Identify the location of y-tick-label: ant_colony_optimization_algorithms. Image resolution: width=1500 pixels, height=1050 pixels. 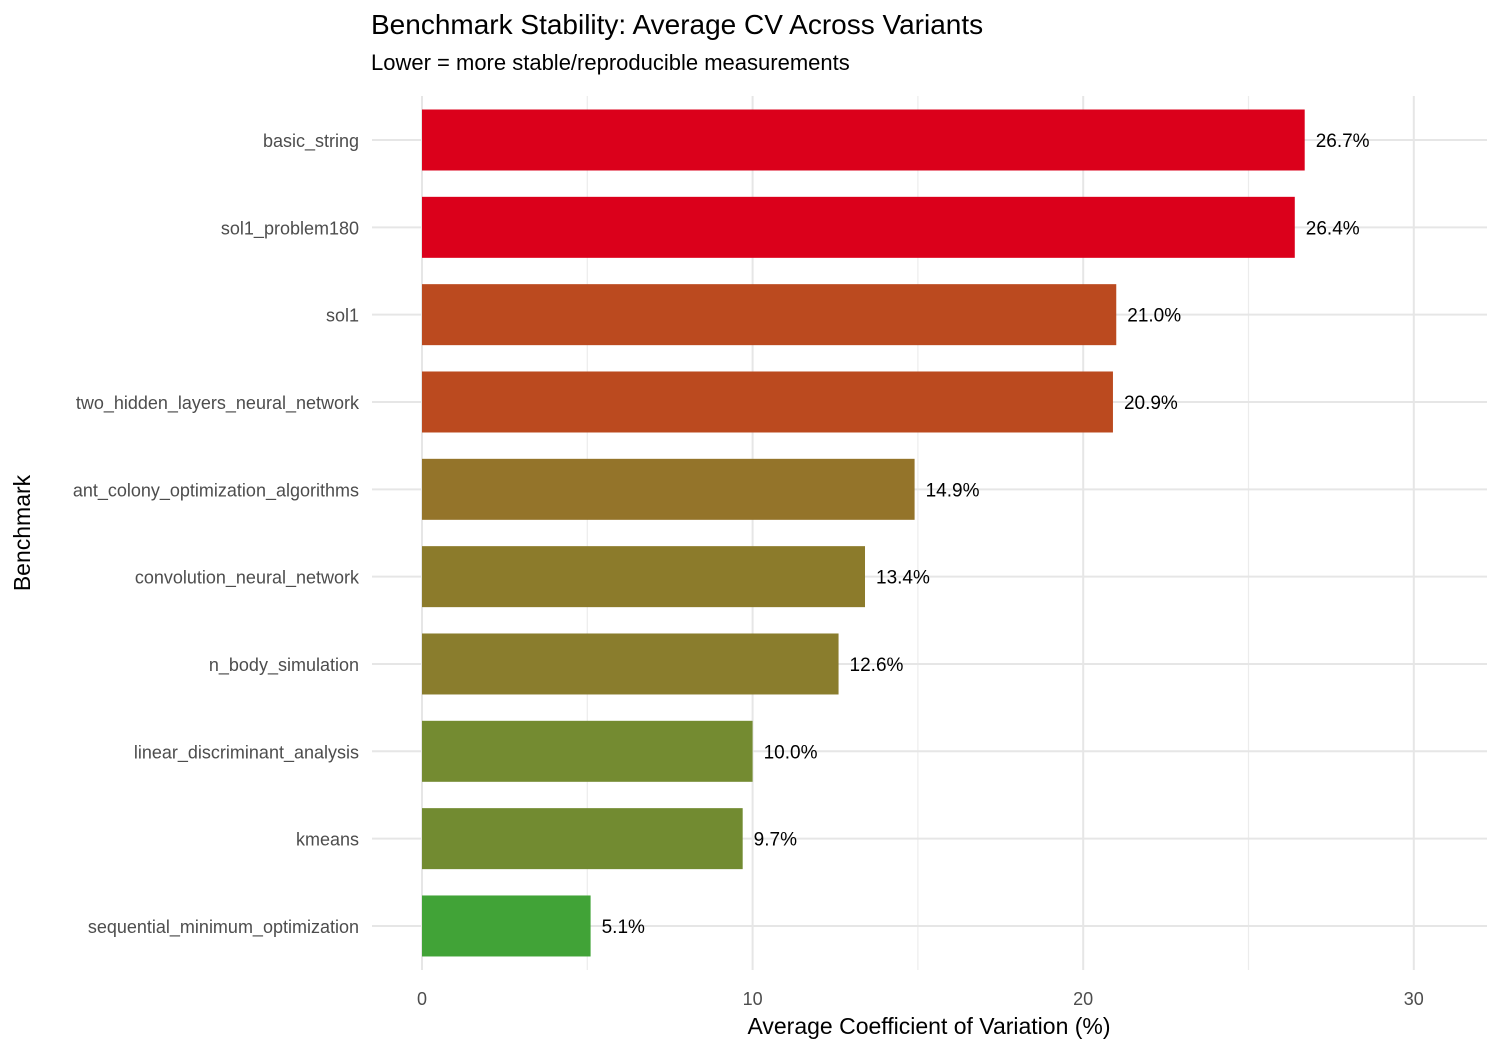
(216, 490).